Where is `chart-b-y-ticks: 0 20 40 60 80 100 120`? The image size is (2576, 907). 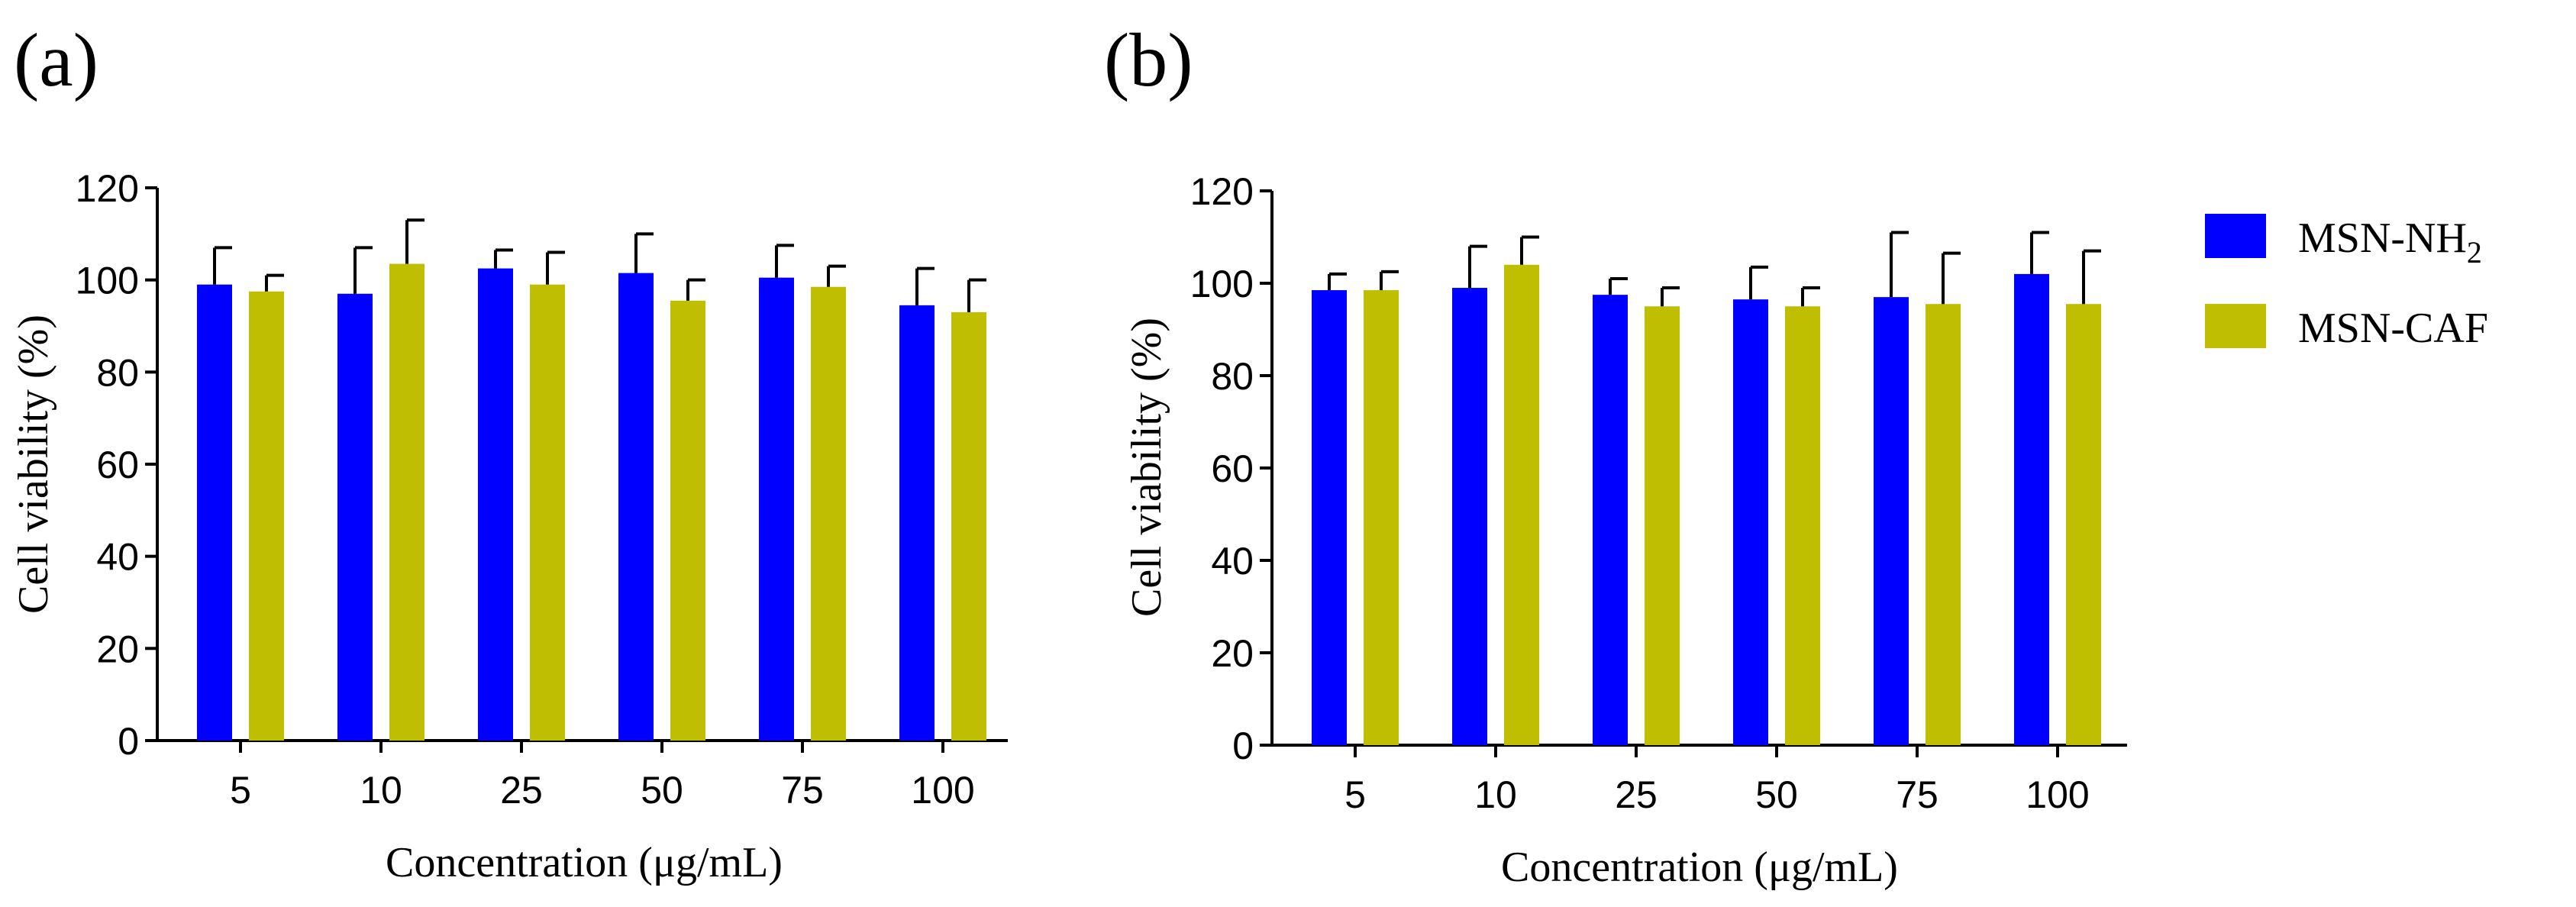 chart-b-y-ticks: 0 20 40 60 80 100 120 is located at coordinates (1231, 469).